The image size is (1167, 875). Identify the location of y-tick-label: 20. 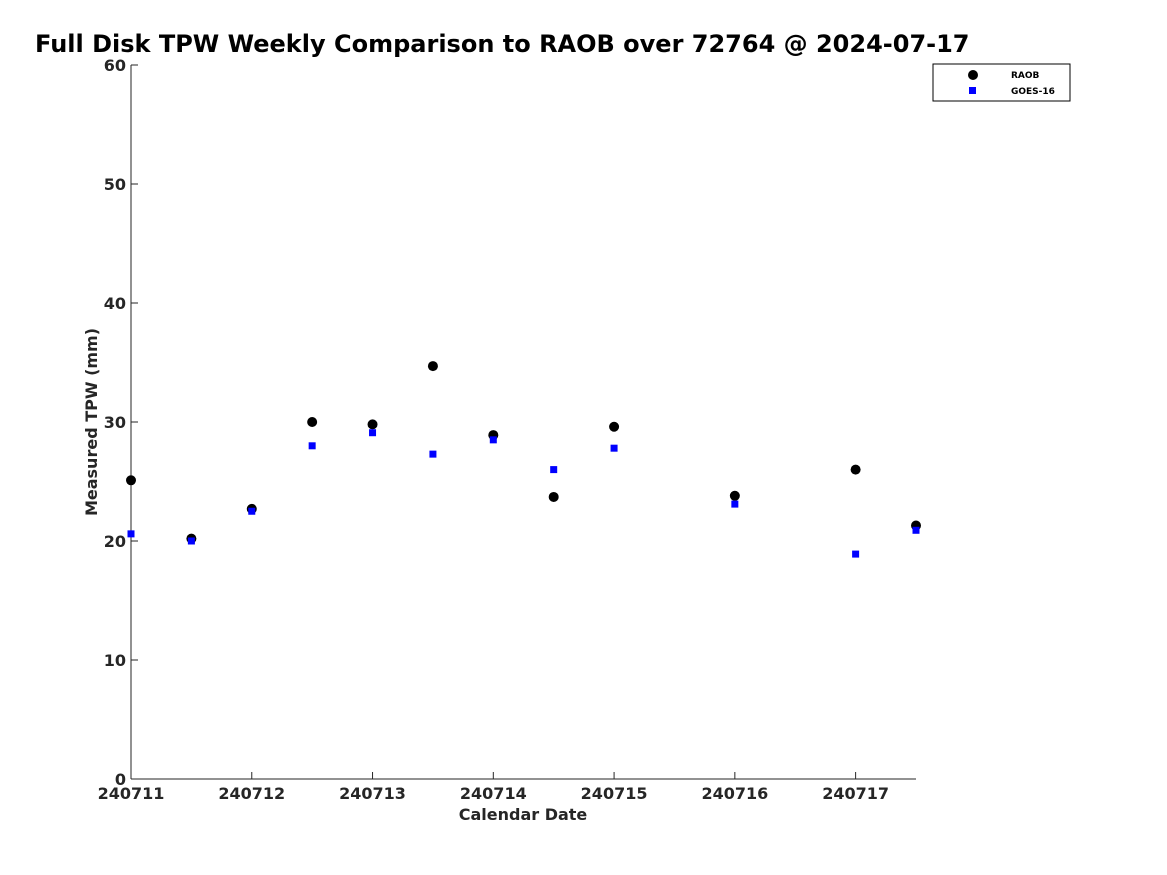
(115, 541).